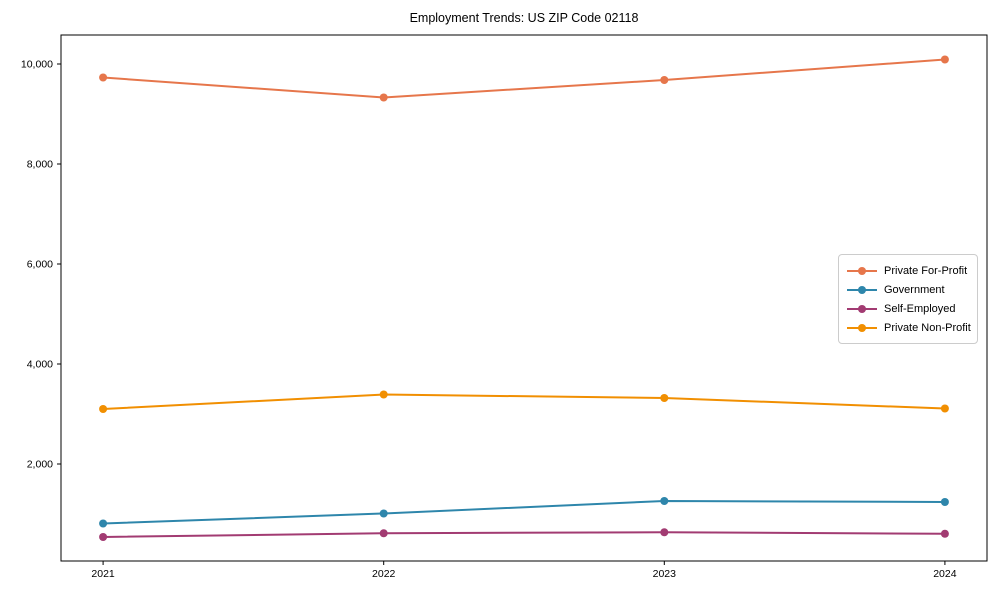 This screenshot has width=1000, height=600. I want to click on legend-label: Private For-Profit, so click(926, 270).